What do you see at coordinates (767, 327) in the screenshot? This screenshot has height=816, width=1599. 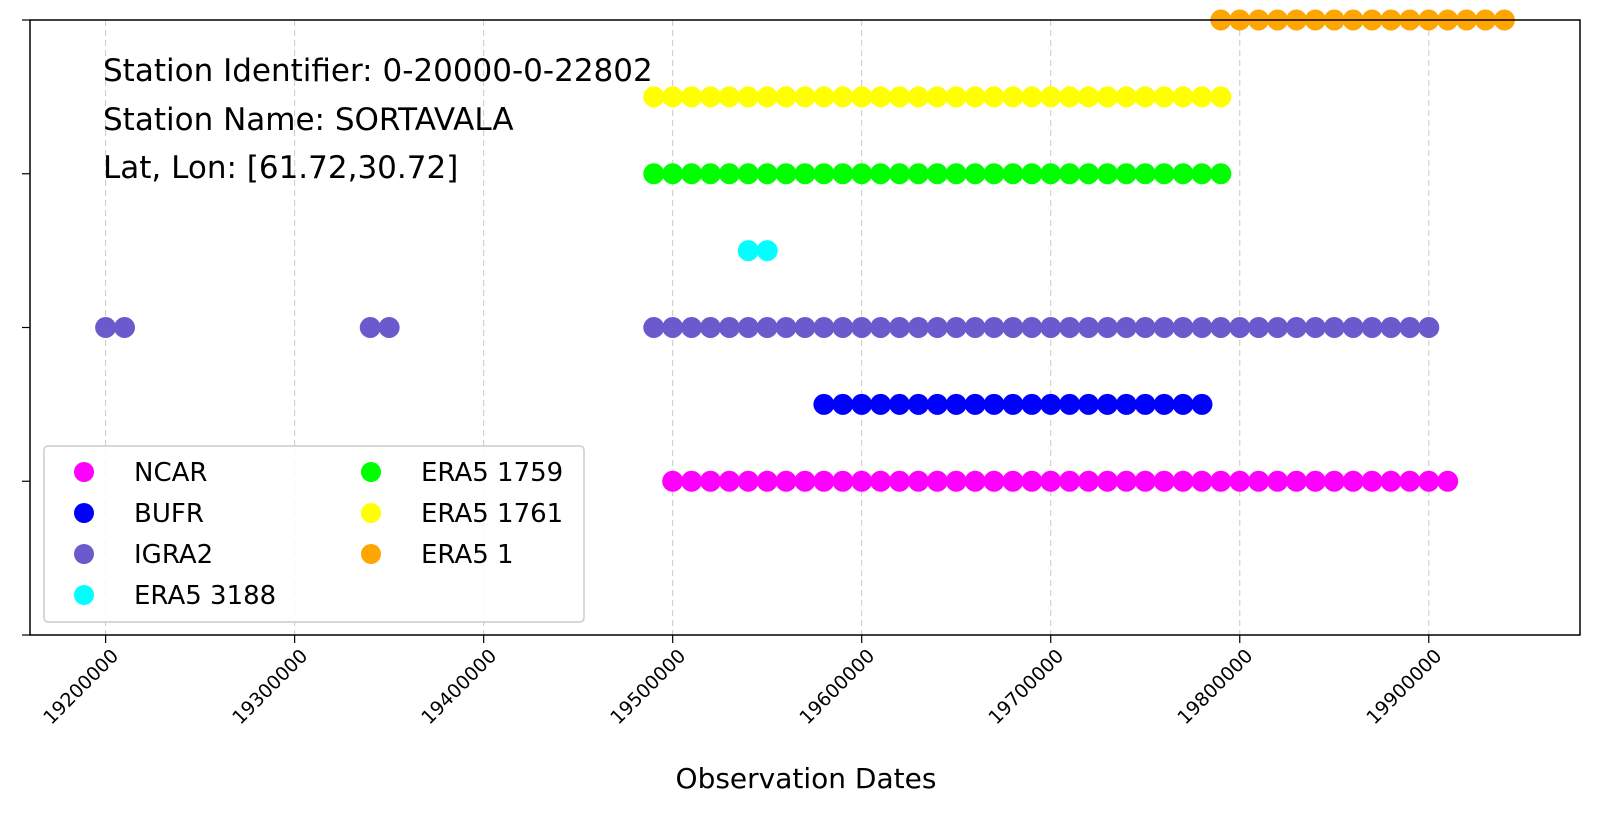 I see `series-igra2` at bounding box center [767, 327].